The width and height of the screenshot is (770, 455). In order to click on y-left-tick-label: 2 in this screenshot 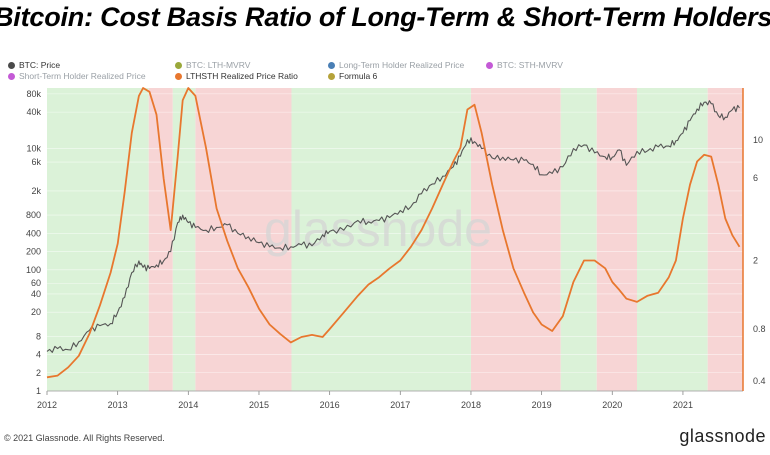, I will do `click(38, 373)`.